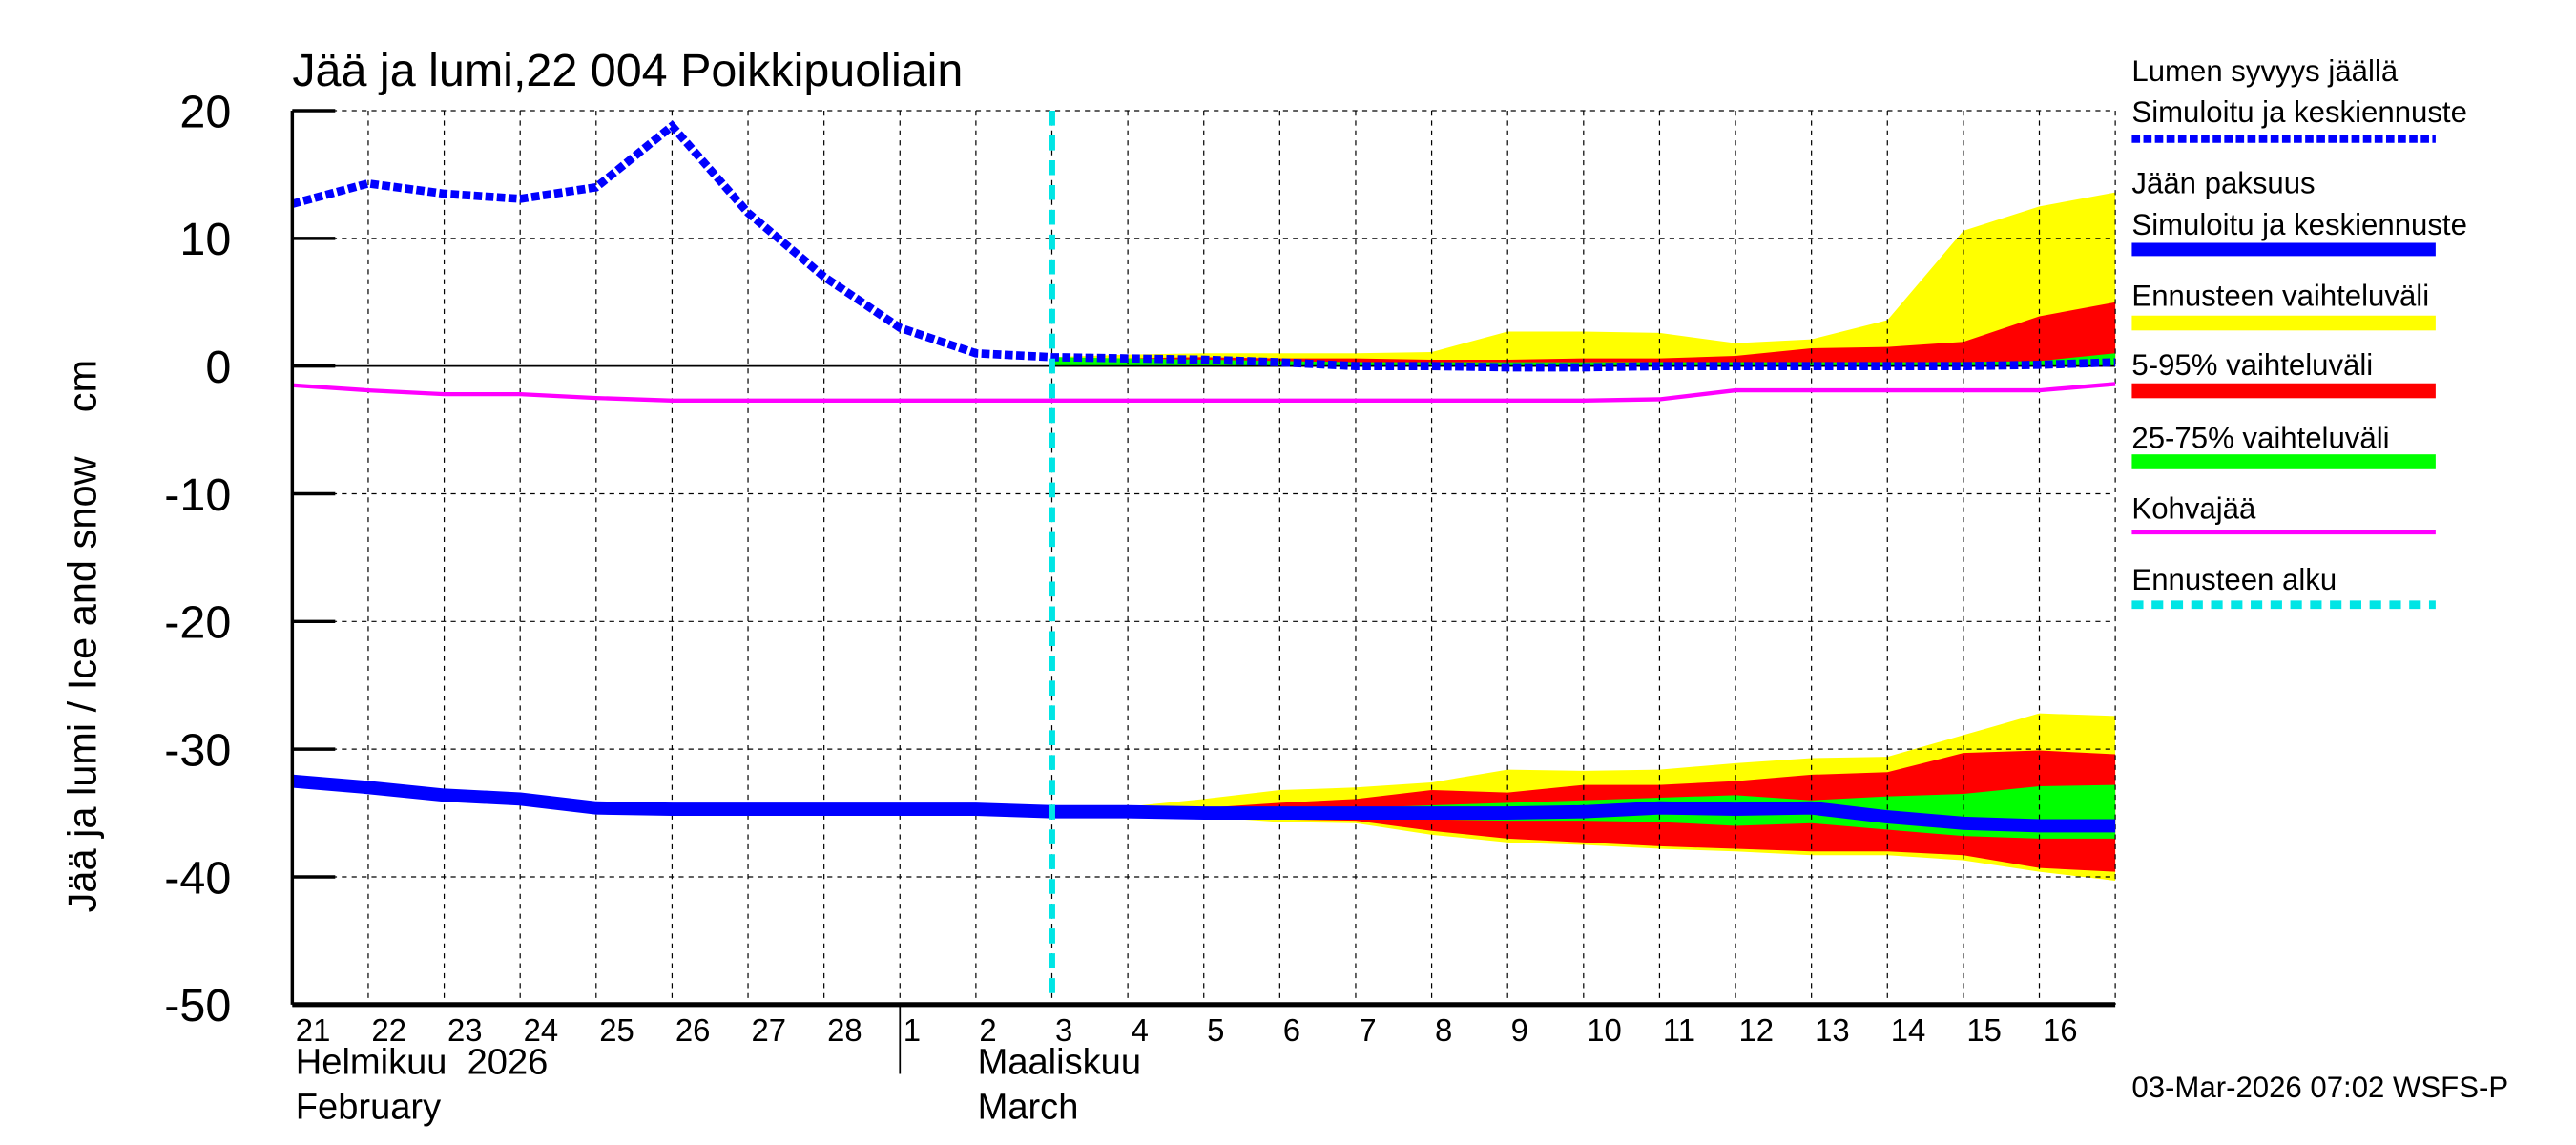  I want to click on x-tick-label: 4, so click(1140, 1030).